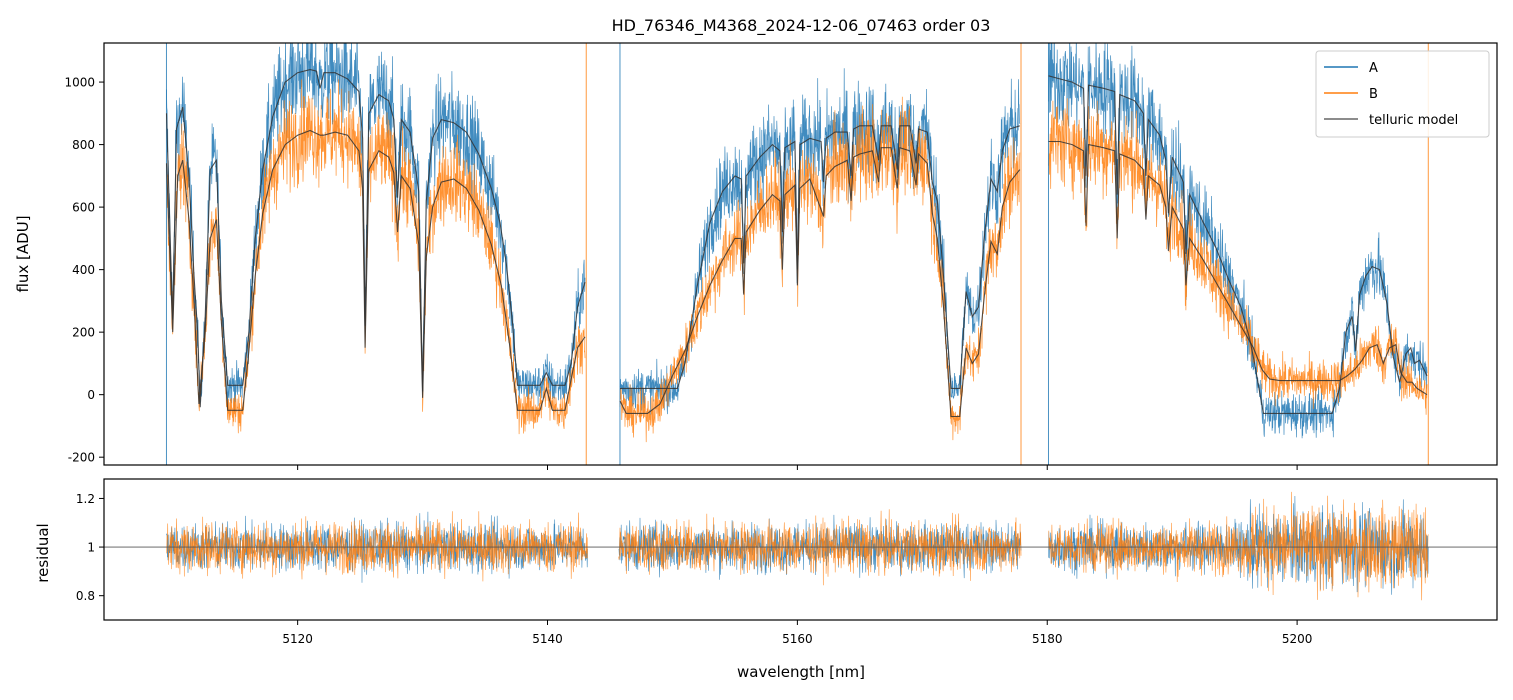  I want to click on flux-x-ticks, so click(797, 467).